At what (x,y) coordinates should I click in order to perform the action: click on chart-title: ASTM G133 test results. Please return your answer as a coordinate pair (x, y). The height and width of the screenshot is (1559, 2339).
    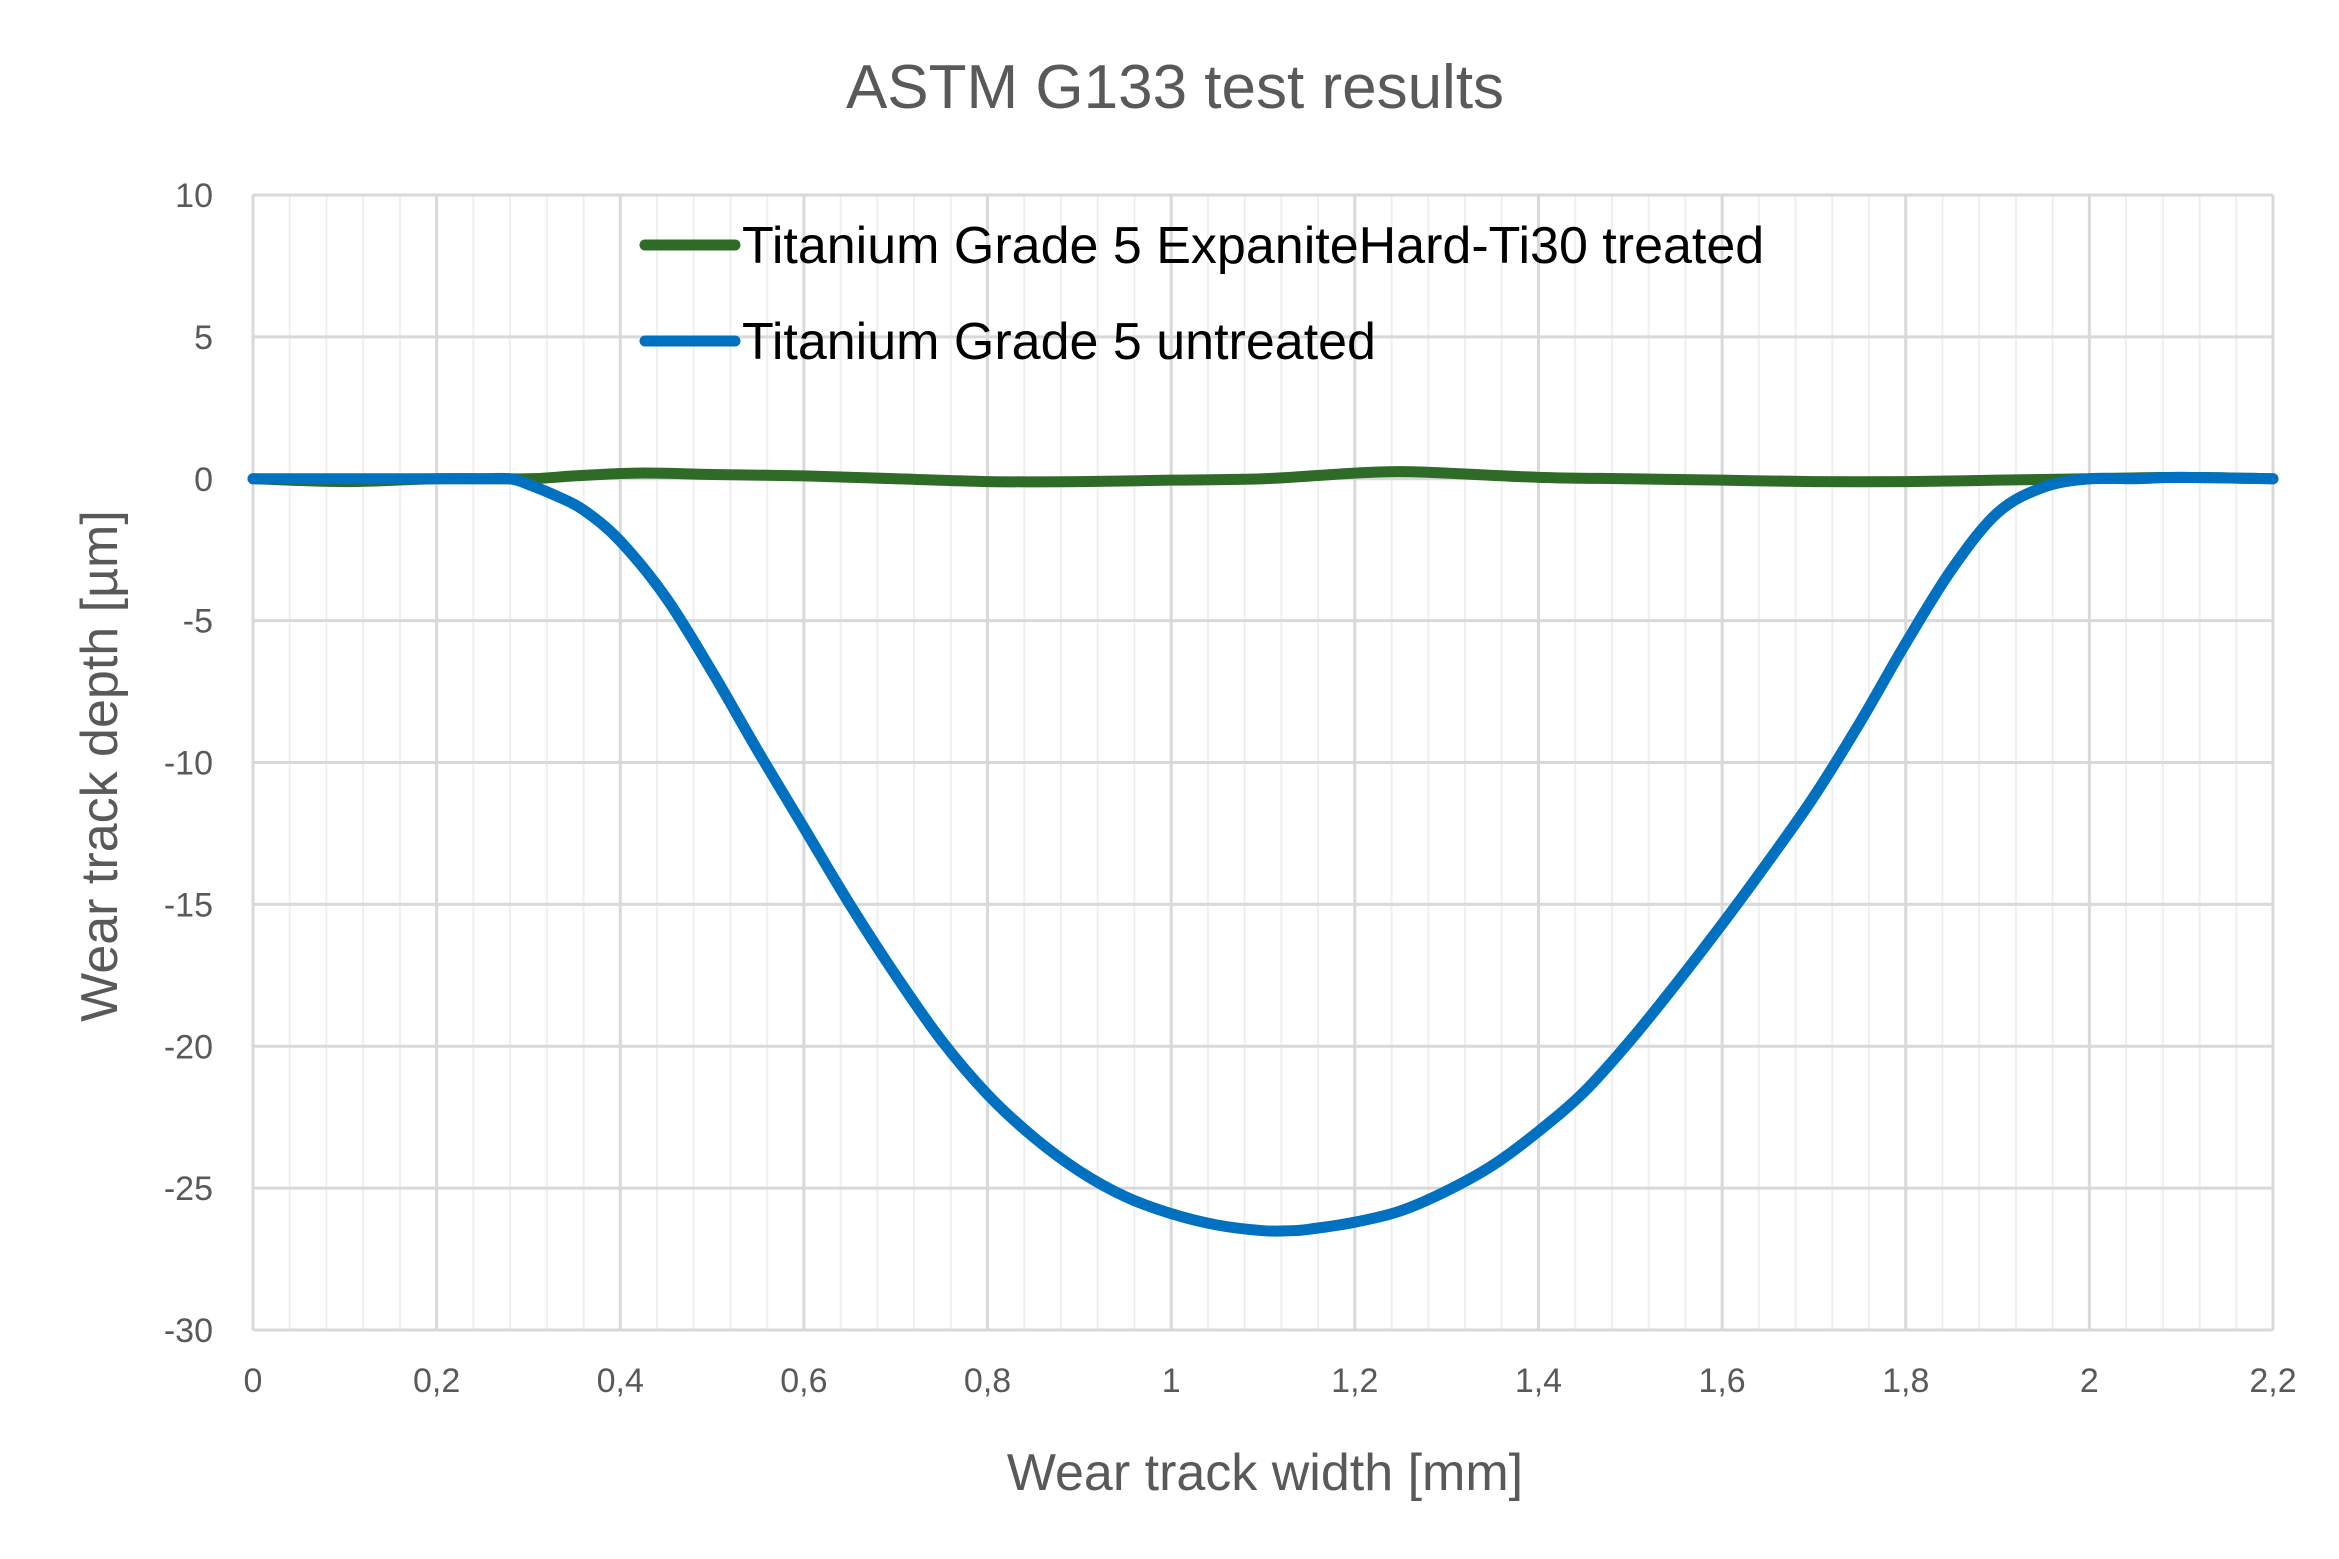
    Looking at the image, I should click on (1175, 87).